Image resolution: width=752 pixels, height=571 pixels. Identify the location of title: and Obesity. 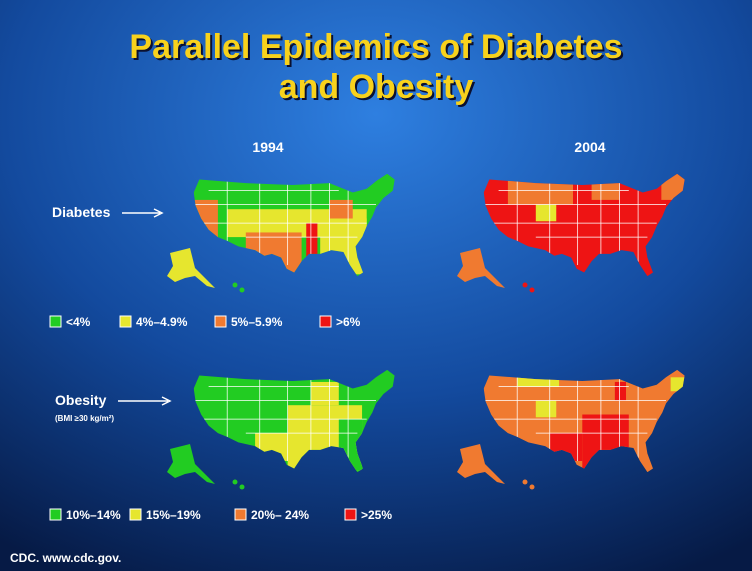
(376, 87).